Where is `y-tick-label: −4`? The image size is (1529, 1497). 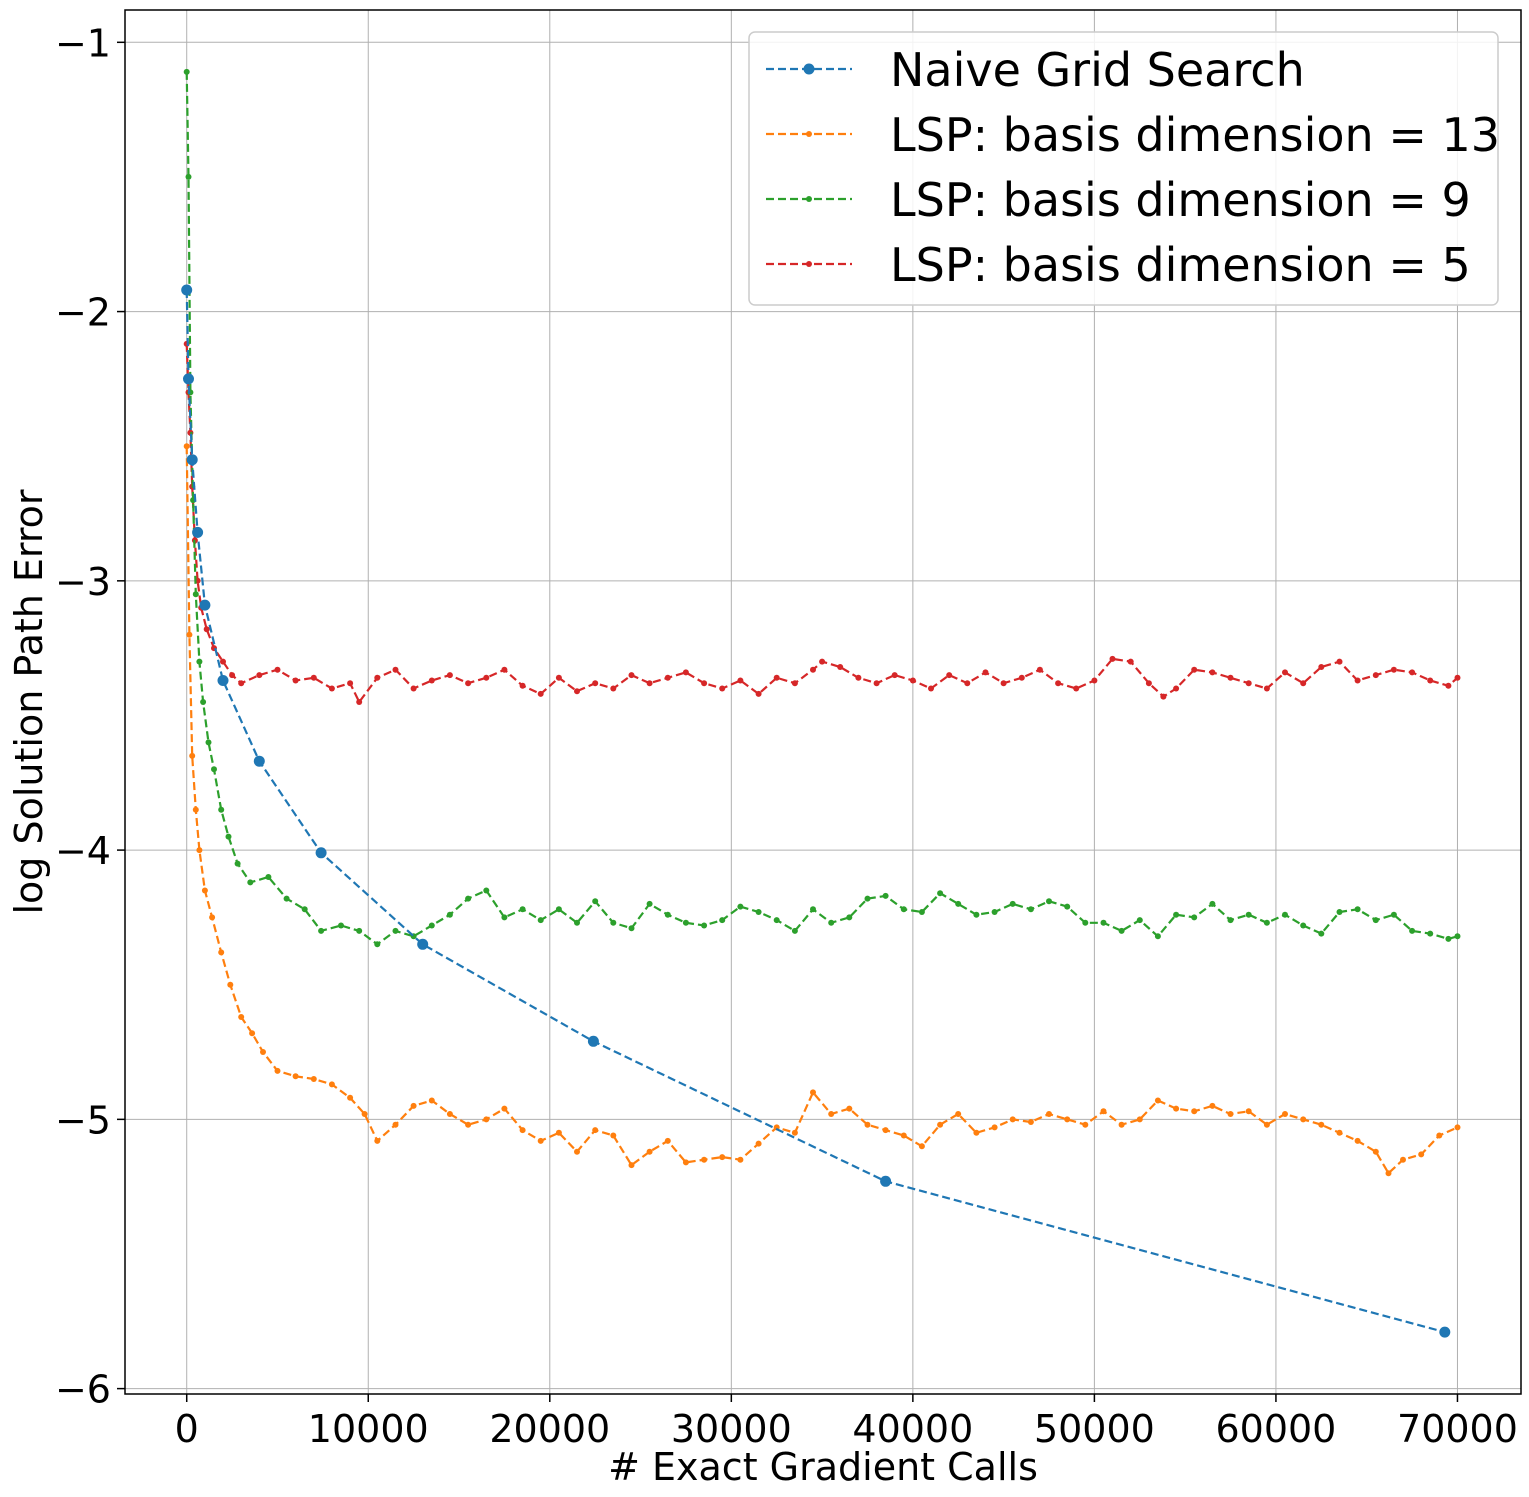
y-tick-label: −4 is located at coordinates (83, 851).